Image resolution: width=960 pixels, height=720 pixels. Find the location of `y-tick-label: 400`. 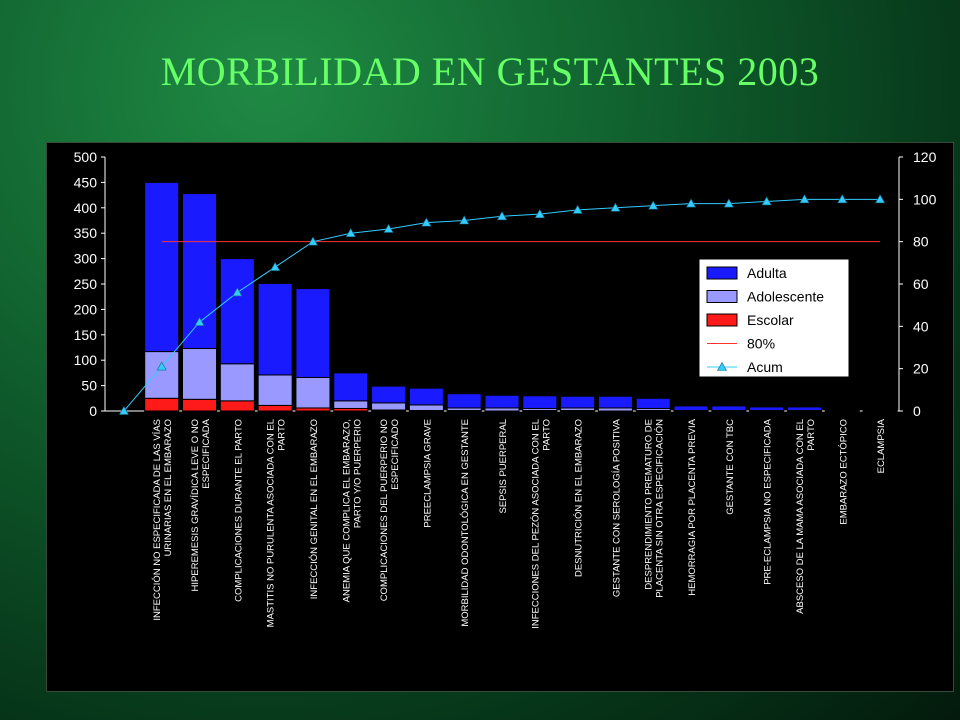

y-tick-label: 400 is located at coordinates (86, 208).